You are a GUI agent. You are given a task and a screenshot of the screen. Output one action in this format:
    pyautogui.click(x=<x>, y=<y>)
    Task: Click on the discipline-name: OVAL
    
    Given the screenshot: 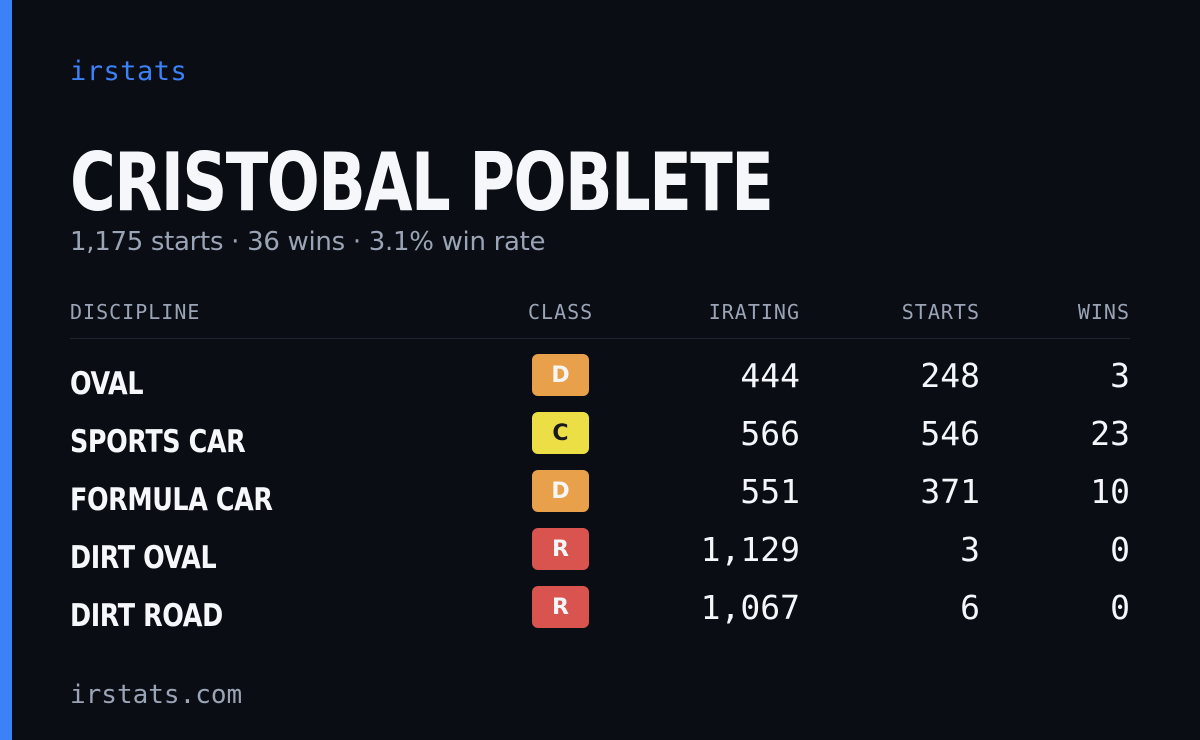 What is the action you would take?
    pyautogui.click(x=107, y=384)
    